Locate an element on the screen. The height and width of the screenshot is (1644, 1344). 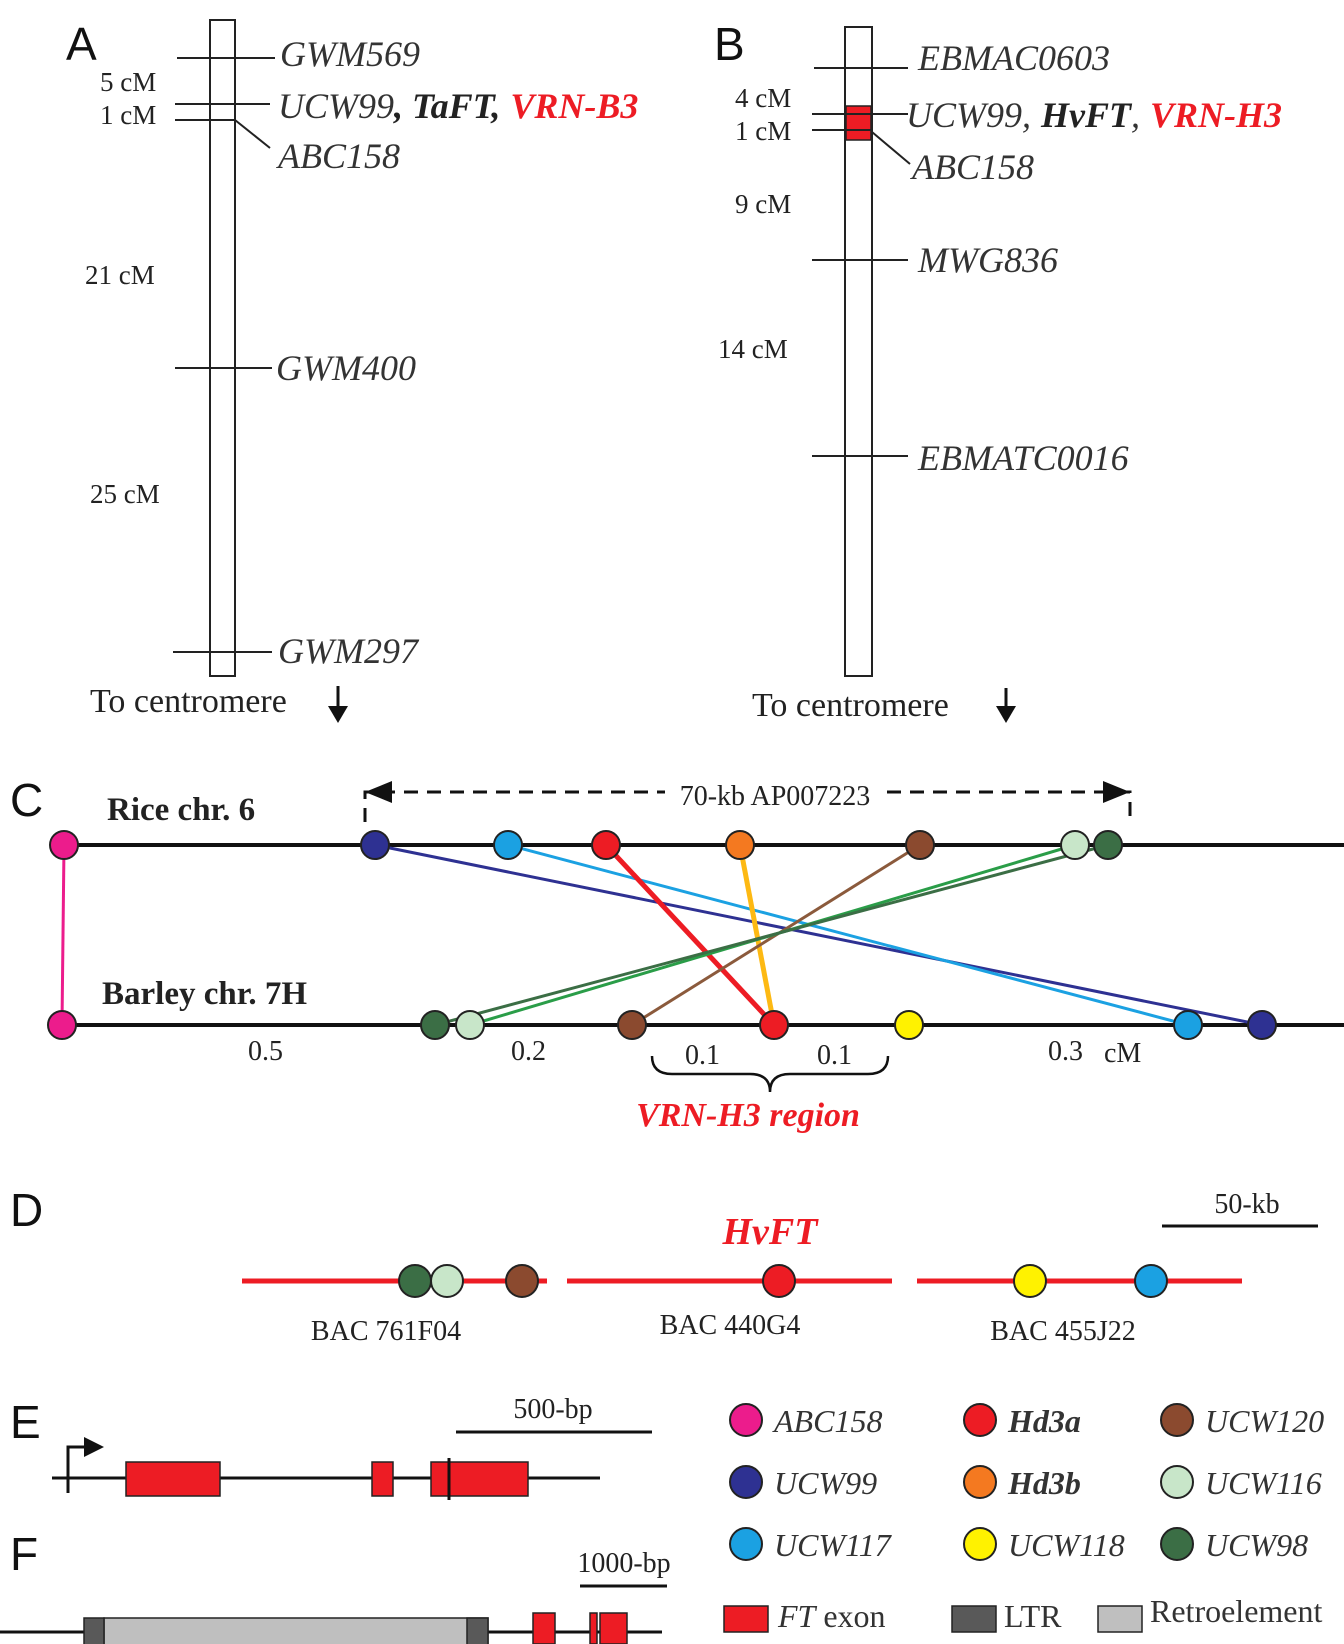
marker-gwm400: GWM400 is located at coordinates (346, 368).